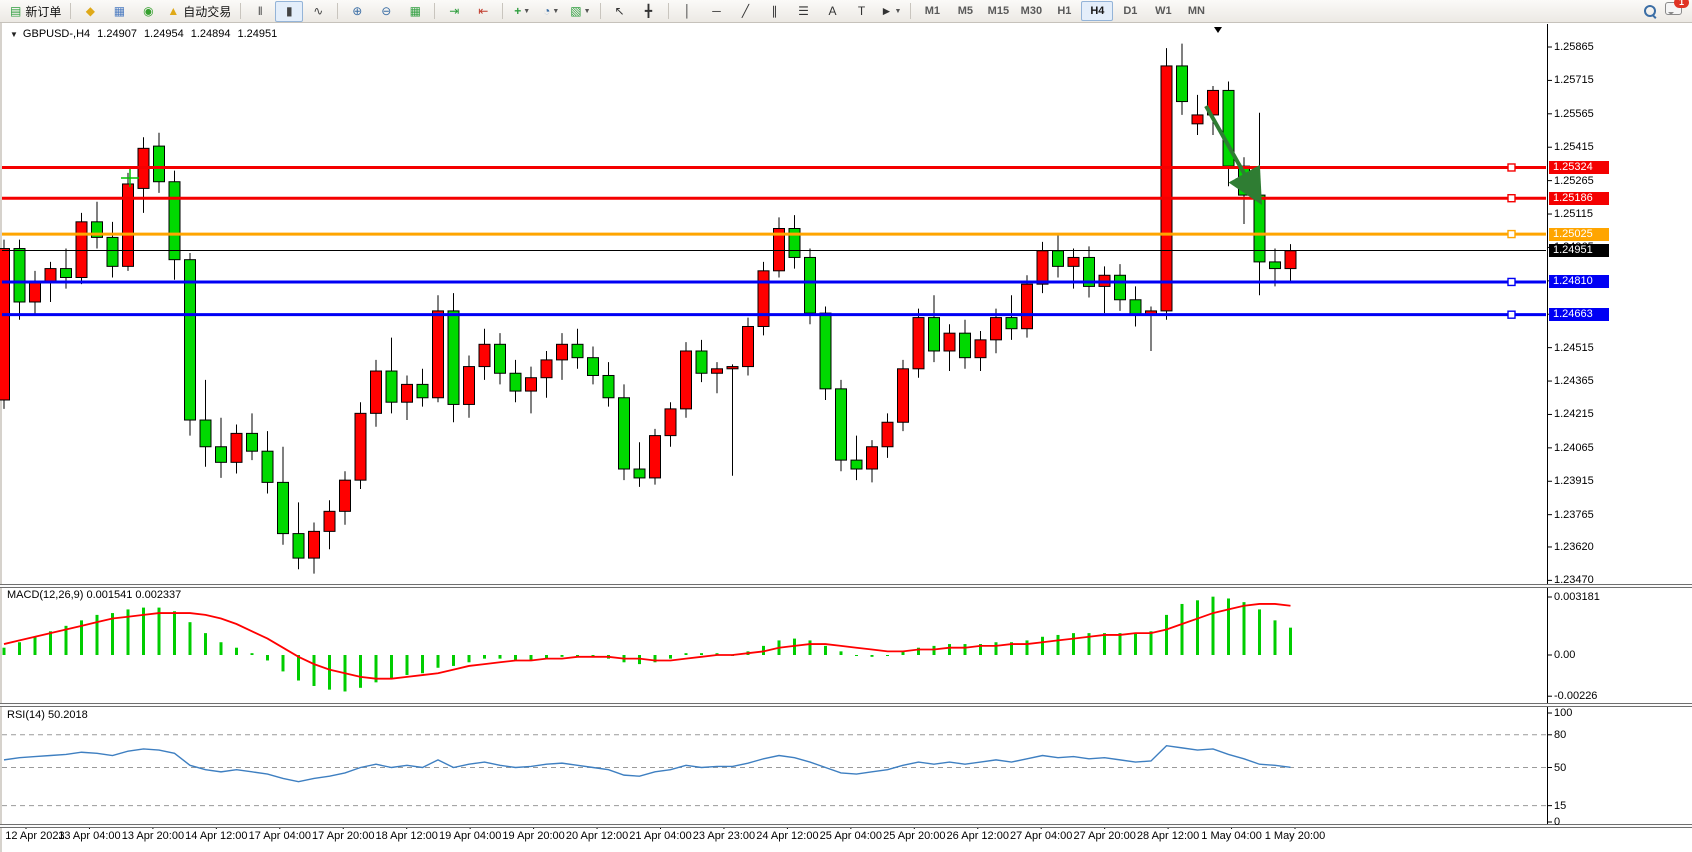 Image resolution: width=1692 pixels, height=852 pixels. What do you see at coordinates (1677, 10) in the screenshot?
I see `chat-button: 1` at bounding box center [1677, 10].